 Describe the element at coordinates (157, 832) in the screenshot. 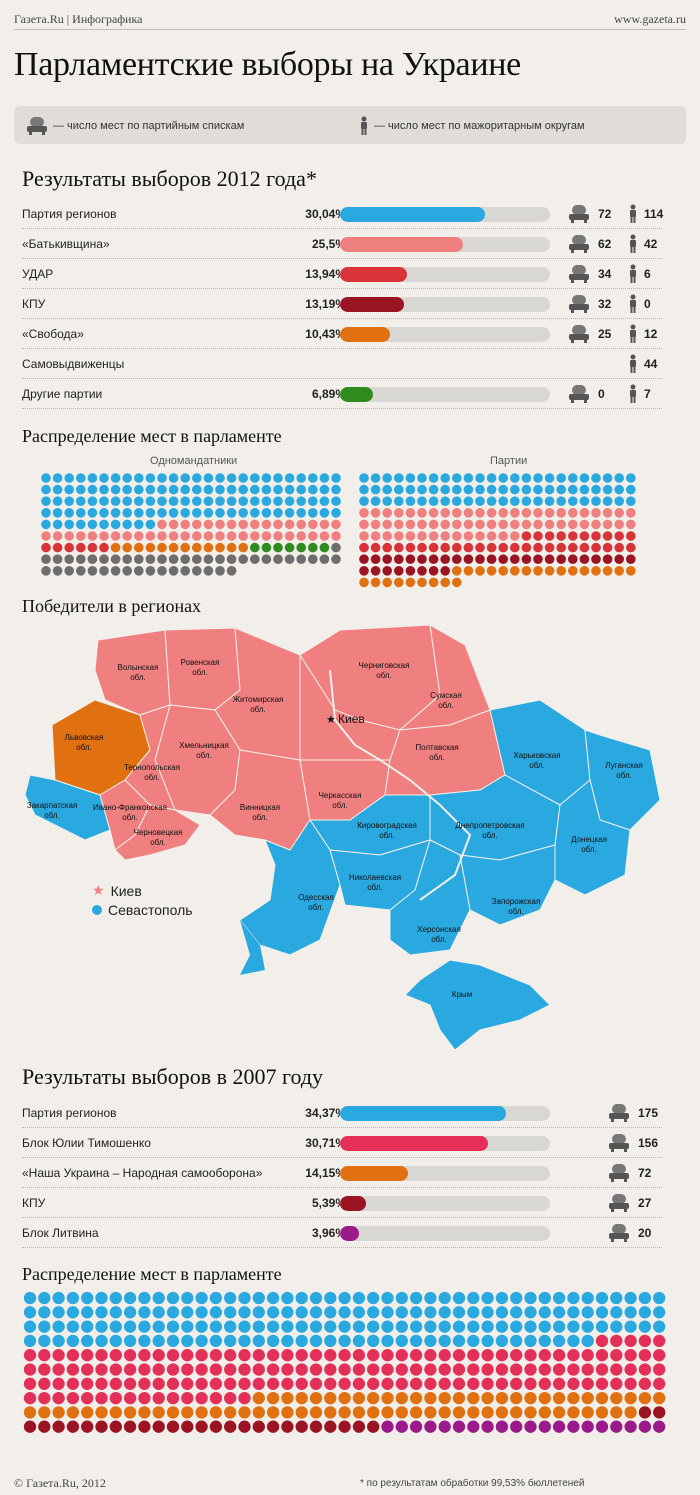

I see `region-chernivtsi` at that location.